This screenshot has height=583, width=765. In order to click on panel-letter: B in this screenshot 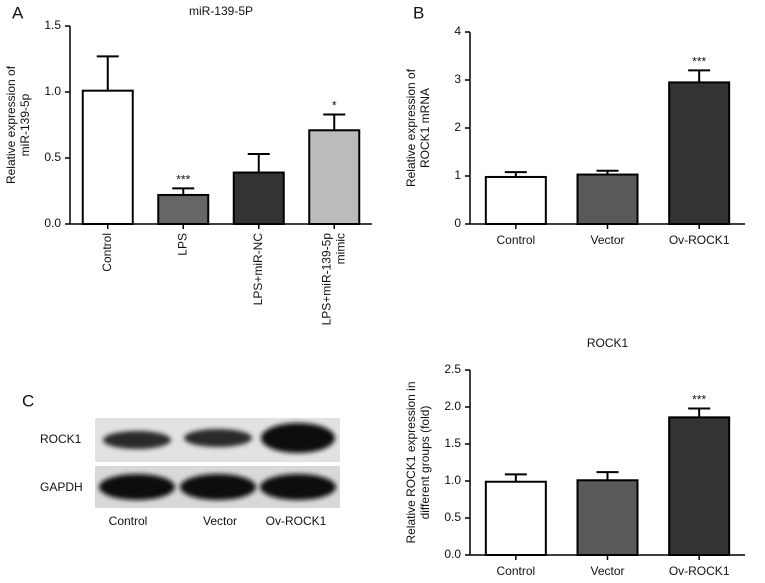, I will do `click(418, 12)`.